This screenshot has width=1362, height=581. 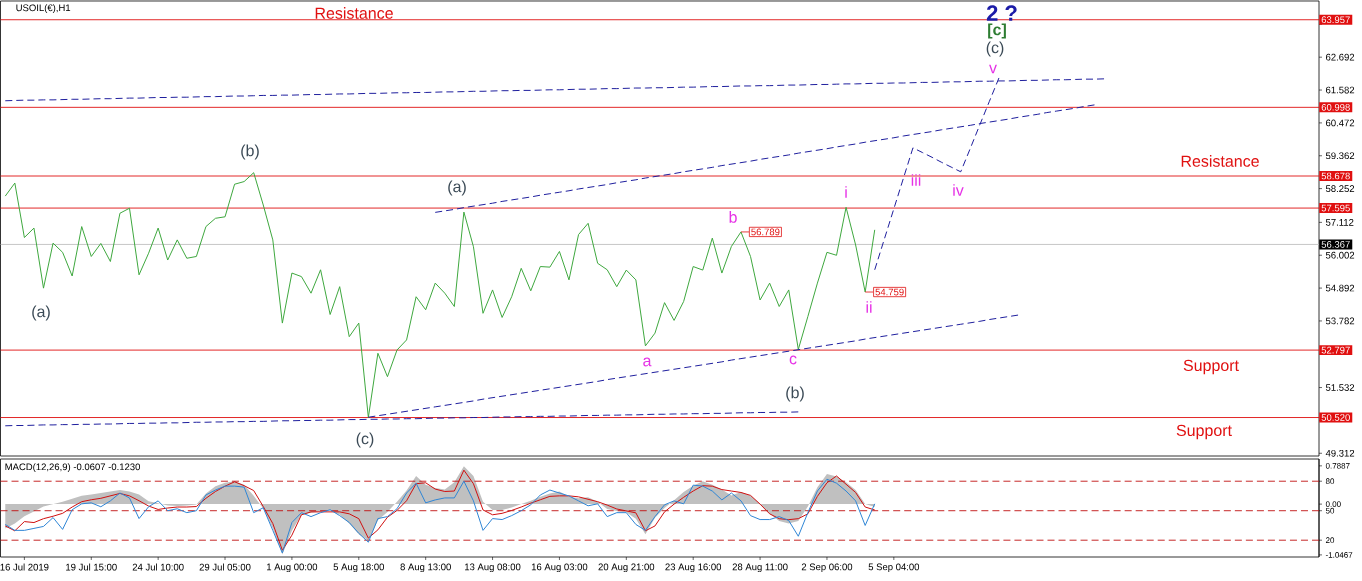 I want to click on annotation: i, so click(x=846, y=192).